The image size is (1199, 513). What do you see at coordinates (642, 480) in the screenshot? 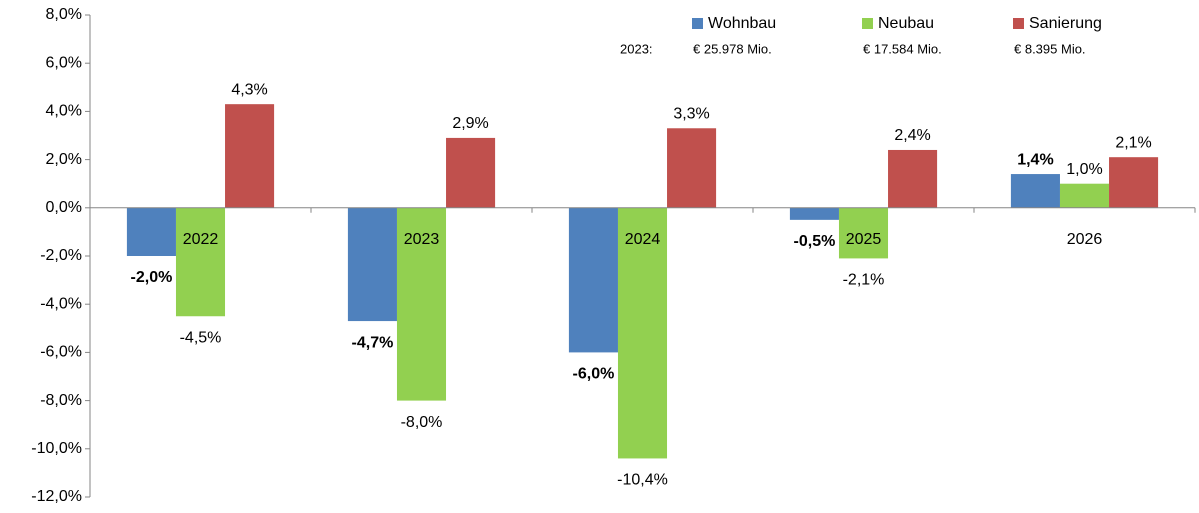
I see `value-label: -10,4%` at bounding box center [642, 480].